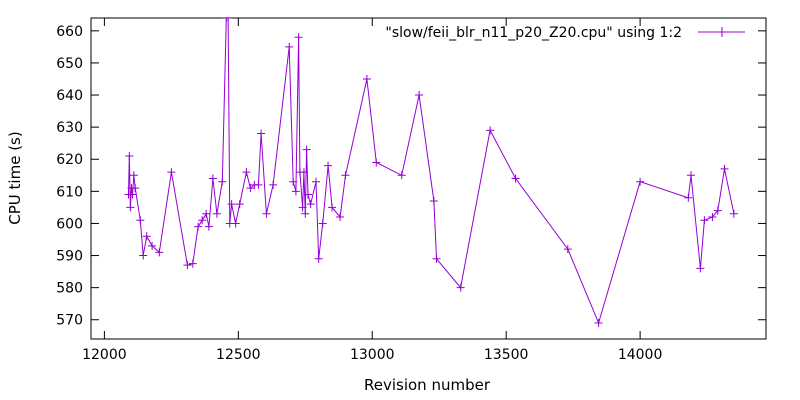 Image resolution: width=800 pixels, height=400 pixels. What do you see at coordinates (69, 257) in the screenshot?
I see `y-tick-label: 590` at bounding box center [69, 257].